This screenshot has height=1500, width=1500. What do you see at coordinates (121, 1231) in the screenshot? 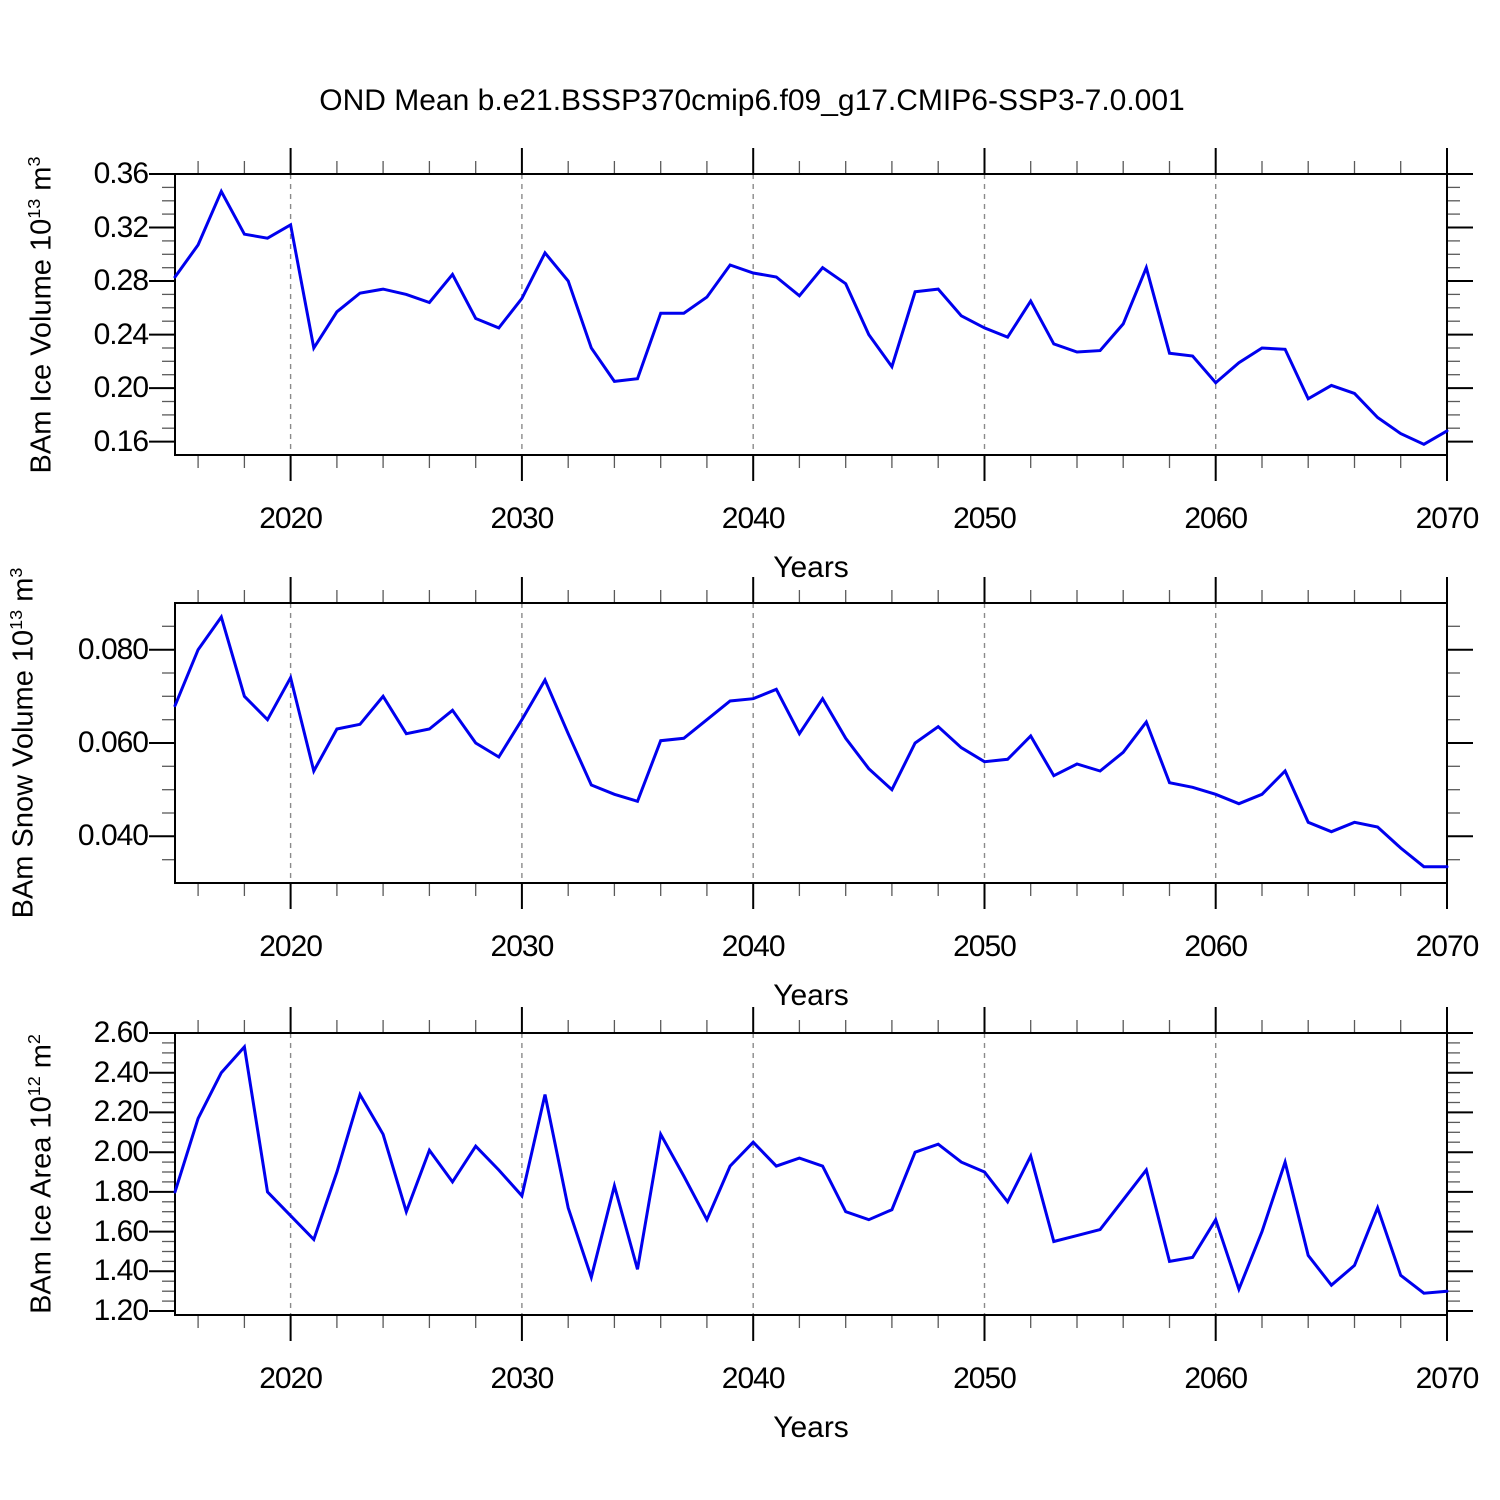
I see `y-tick-label: 1.60` at bounding box center [121, 1231].